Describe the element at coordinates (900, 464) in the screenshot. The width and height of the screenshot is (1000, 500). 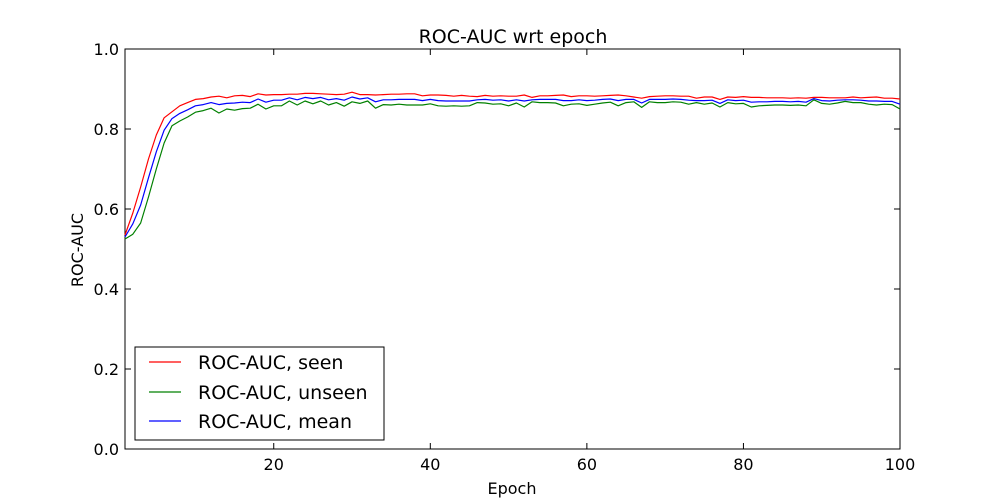
I see `x-tick-label: 100` at that location.